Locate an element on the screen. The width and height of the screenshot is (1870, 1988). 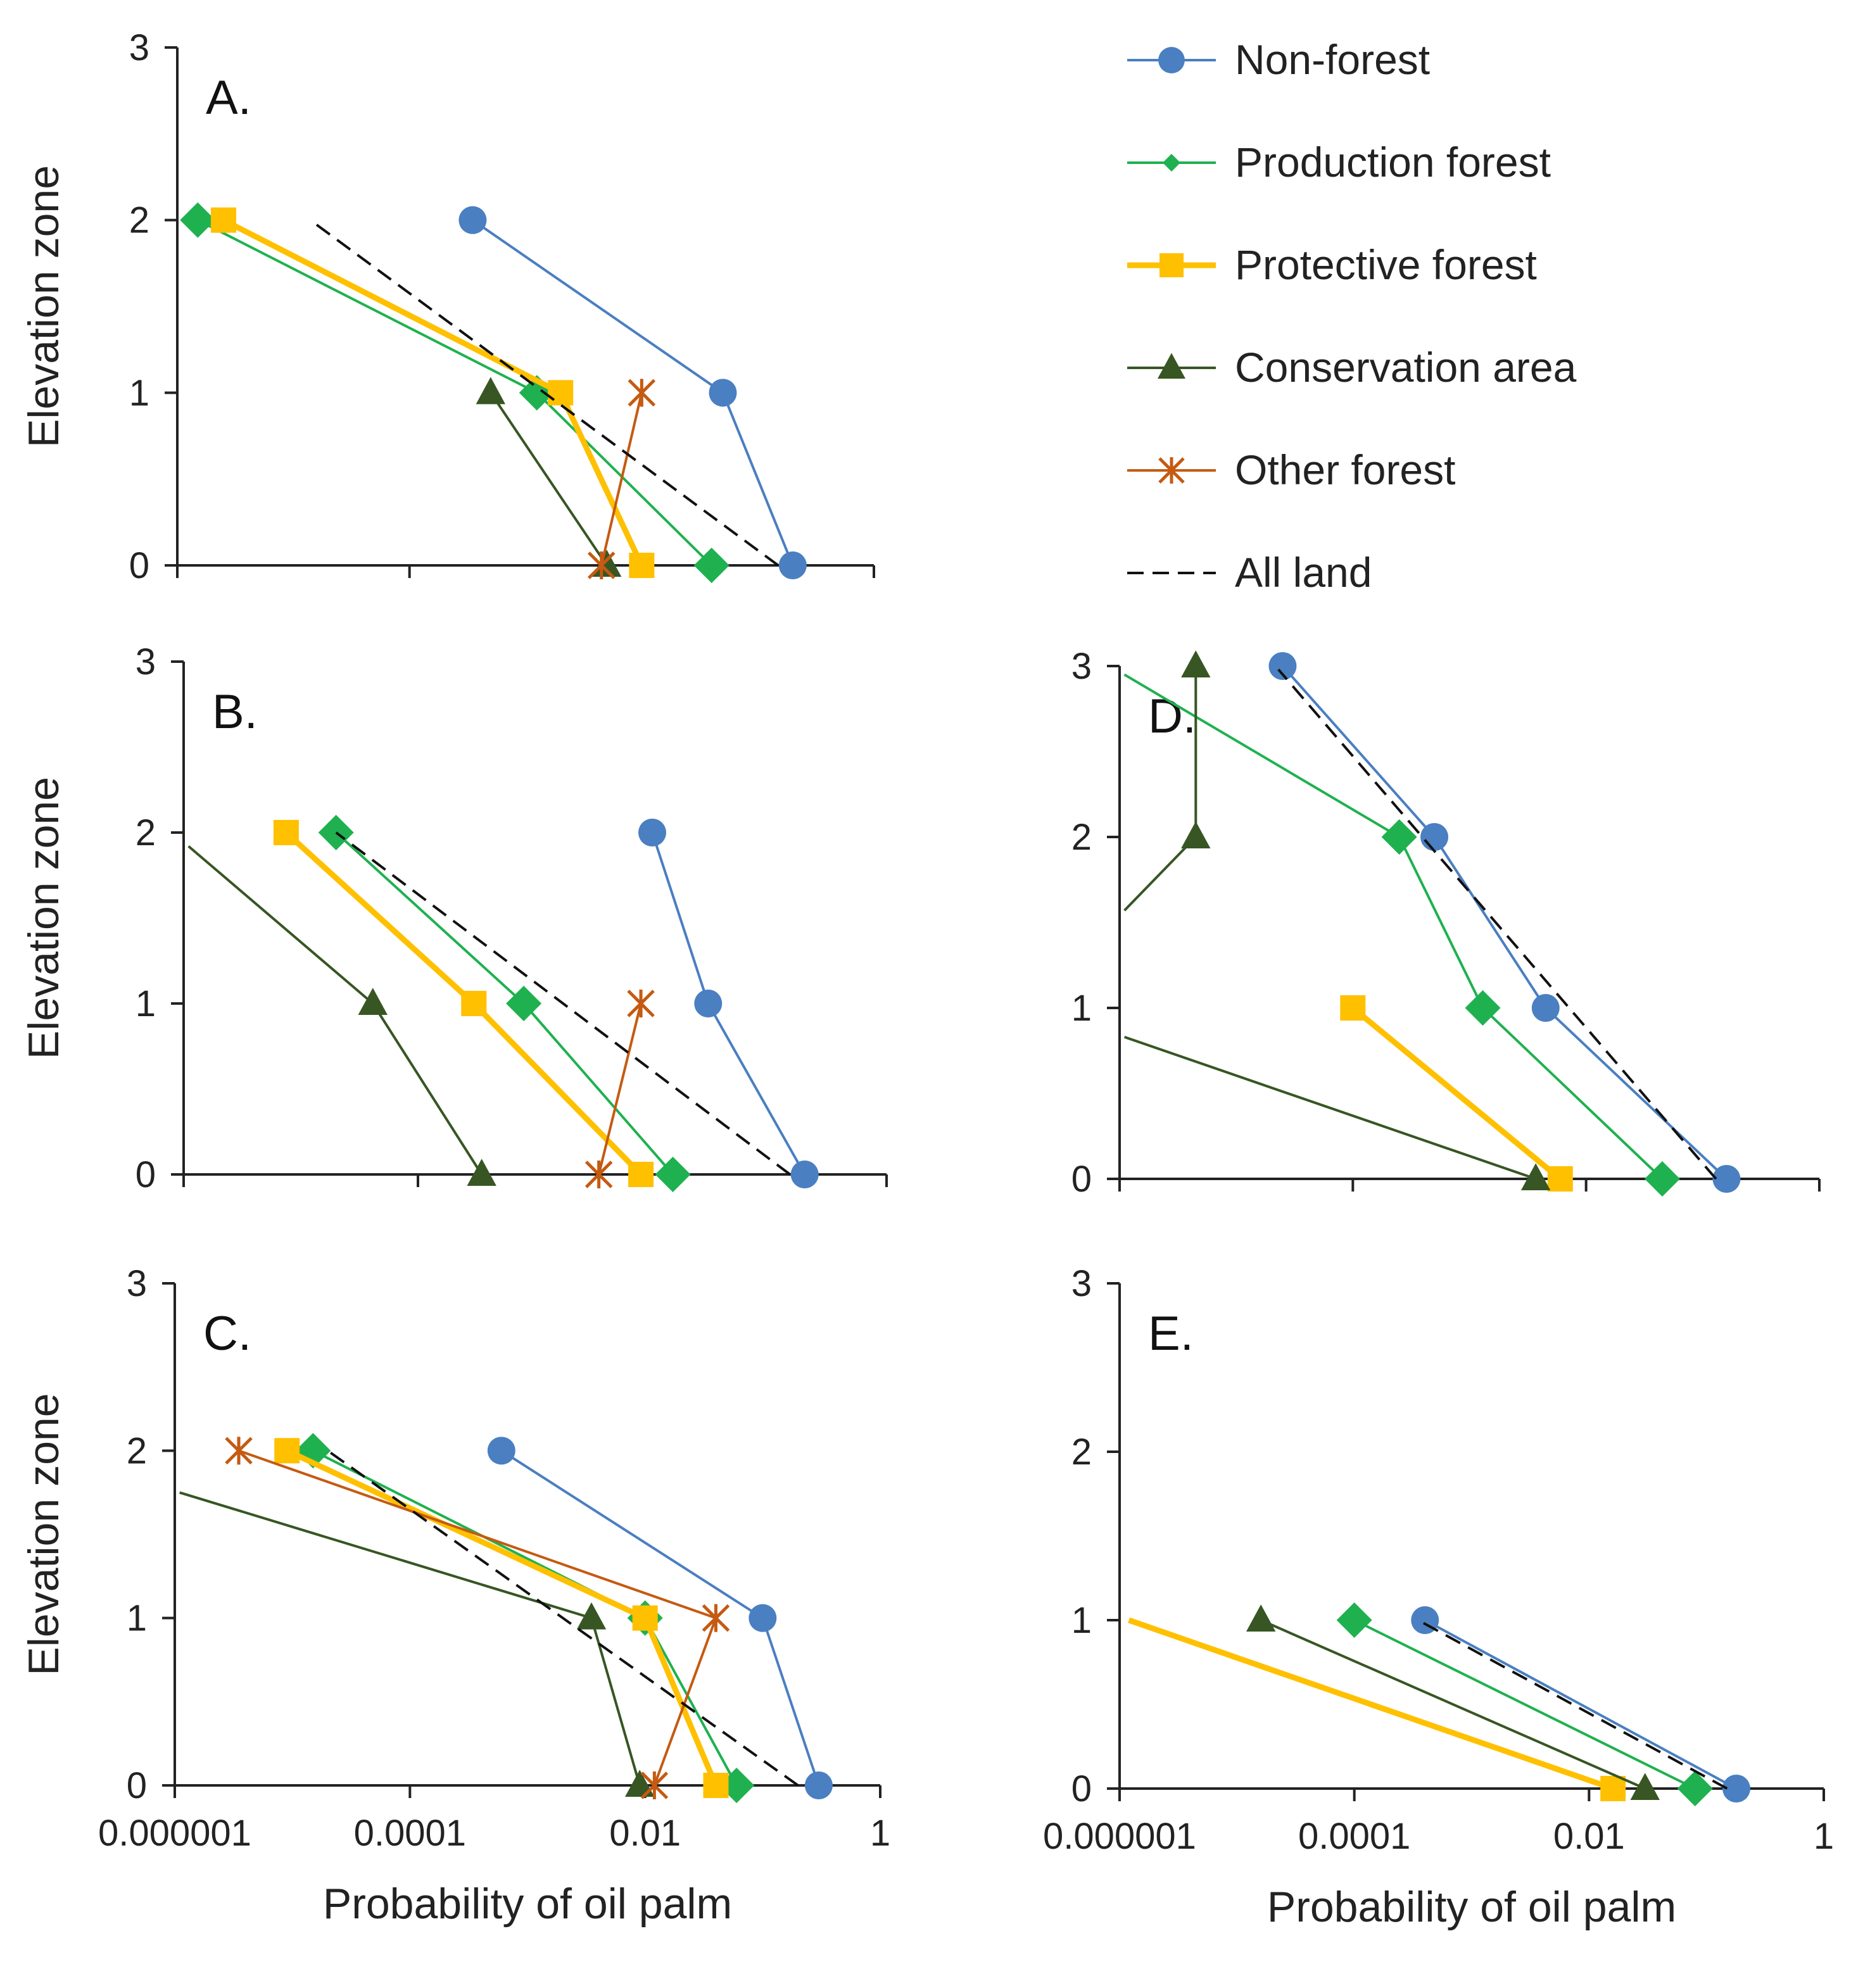
series-line-conservation-D is located at coordinates (1329, 1108).